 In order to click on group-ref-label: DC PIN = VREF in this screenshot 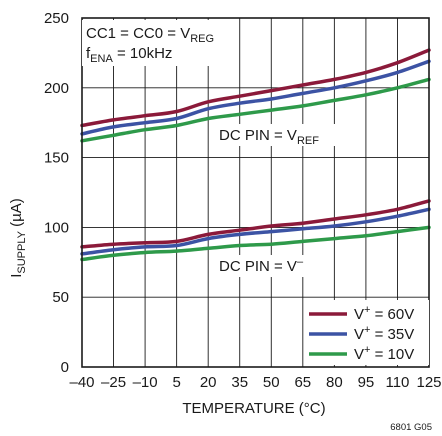, I will do `click(269, 137)`.